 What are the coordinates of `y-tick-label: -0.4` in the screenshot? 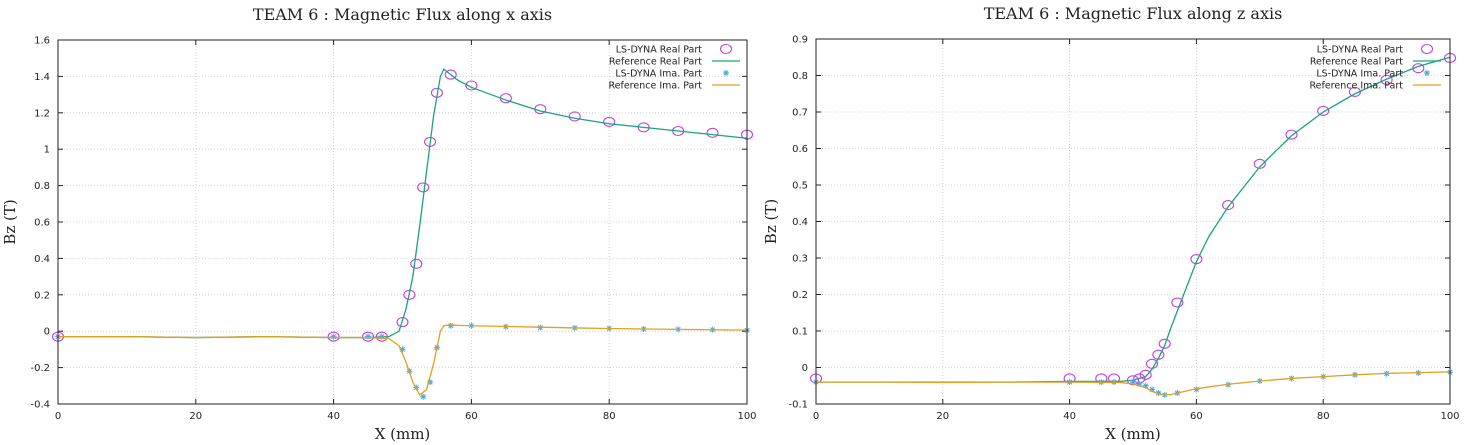 It's located at (40, 405).